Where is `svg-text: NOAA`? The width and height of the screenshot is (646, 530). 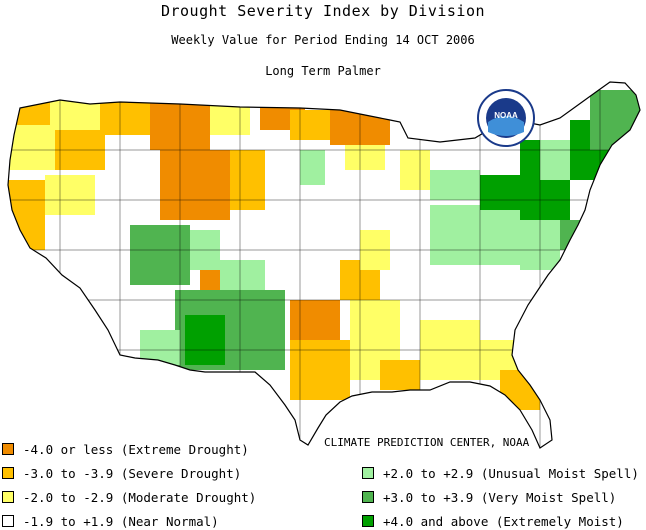
svg-text: NOAA is located at coordinates (506, 115).